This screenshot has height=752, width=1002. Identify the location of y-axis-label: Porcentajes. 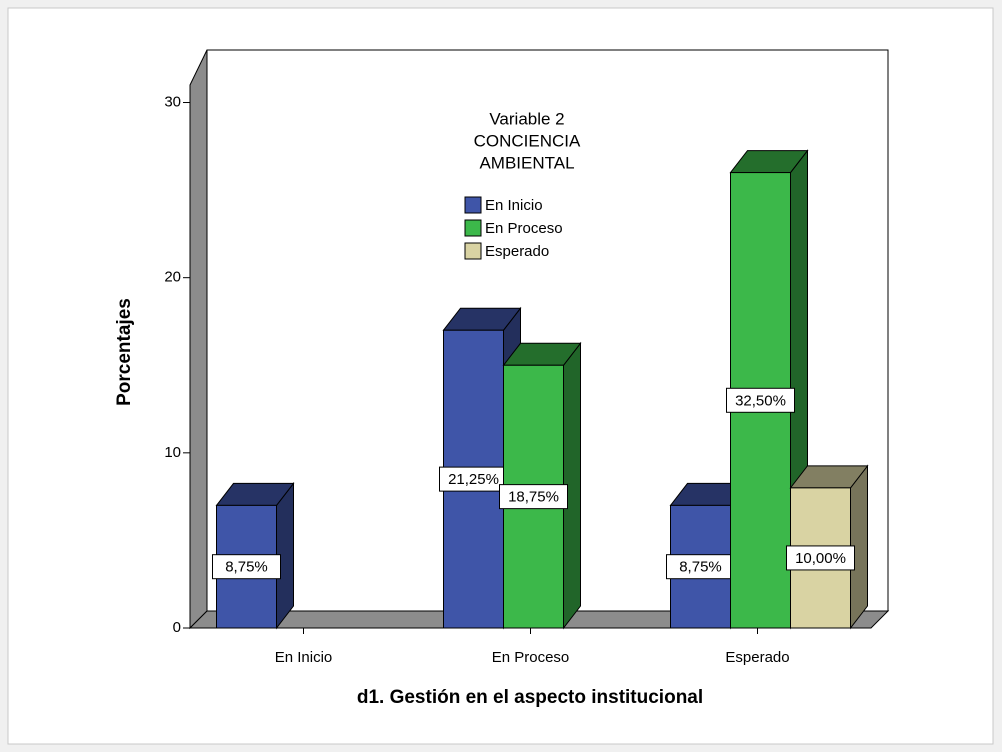
(124, 352).